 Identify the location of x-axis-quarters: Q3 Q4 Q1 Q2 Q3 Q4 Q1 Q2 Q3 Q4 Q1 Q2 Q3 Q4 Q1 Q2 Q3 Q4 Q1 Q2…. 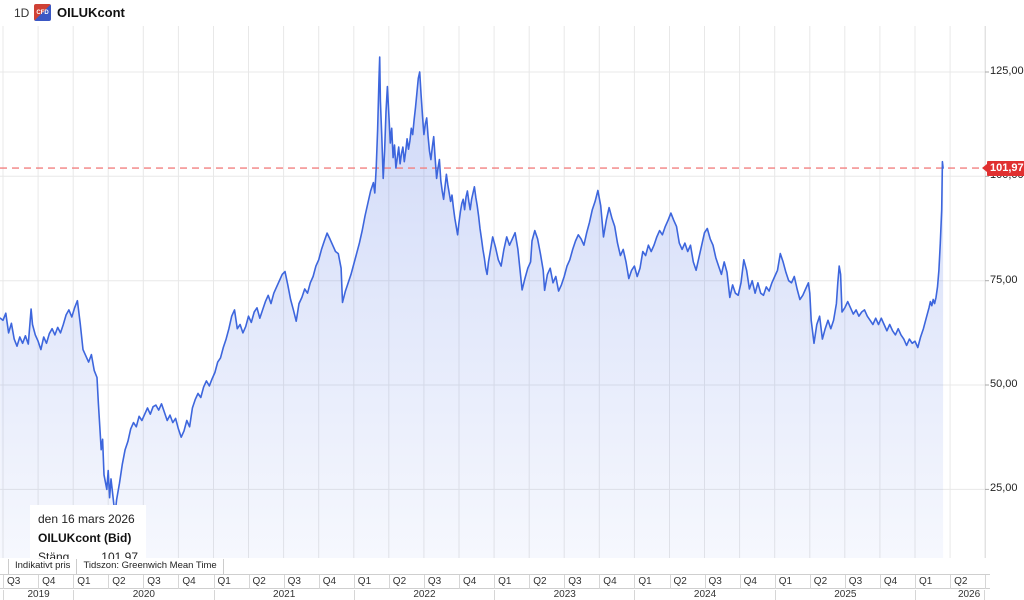
(495, 581).